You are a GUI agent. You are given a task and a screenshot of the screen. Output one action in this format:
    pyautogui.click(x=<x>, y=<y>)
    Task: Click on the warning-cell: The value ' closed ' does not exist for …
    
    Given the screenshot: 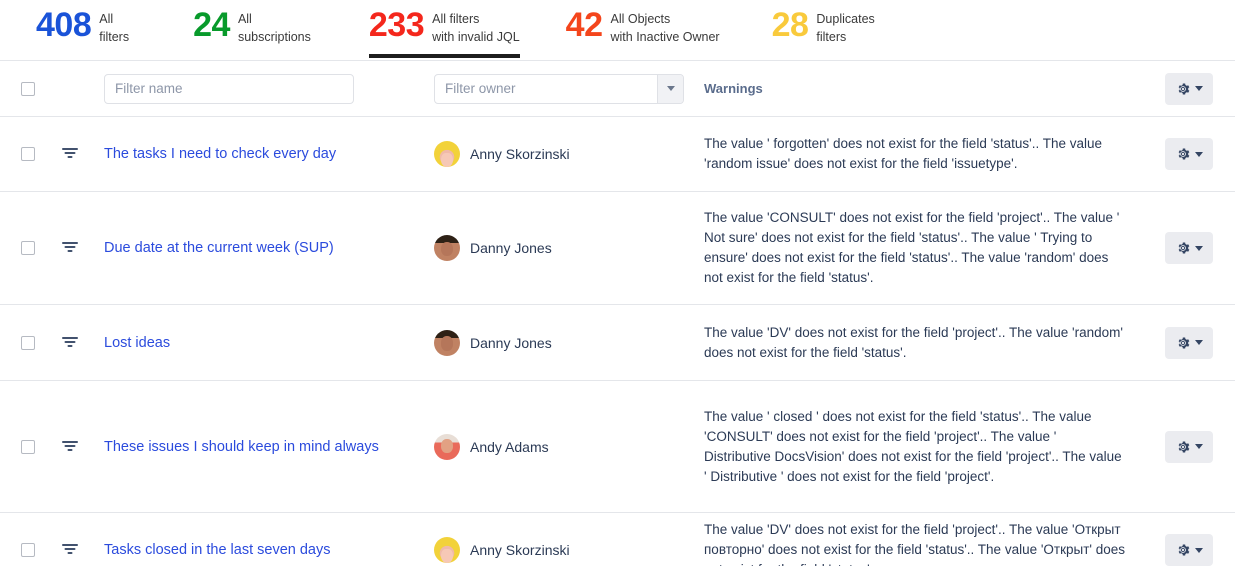 What is the action you would take?
    pyautogui.click(x=923, y=447)
    